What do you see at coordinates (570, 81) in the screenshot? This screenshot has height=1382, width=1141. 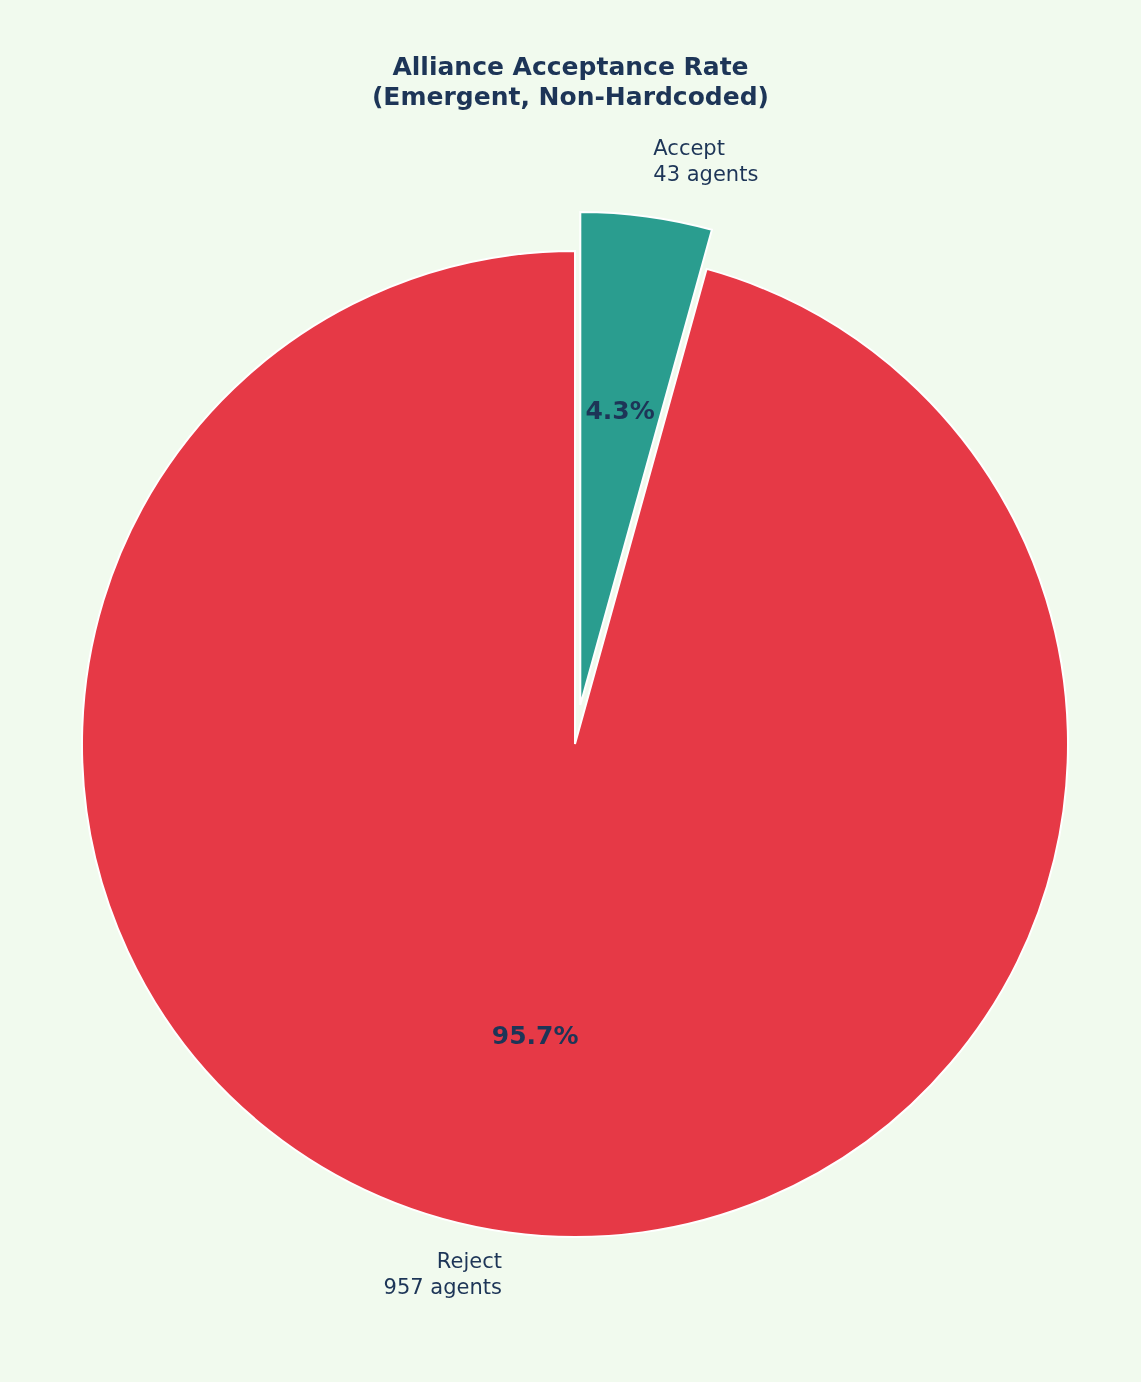 I see `chart-title: Alliance Acceptance Rate (Emergent, Non-Hardcoded)` at bounding box center [570, 81].